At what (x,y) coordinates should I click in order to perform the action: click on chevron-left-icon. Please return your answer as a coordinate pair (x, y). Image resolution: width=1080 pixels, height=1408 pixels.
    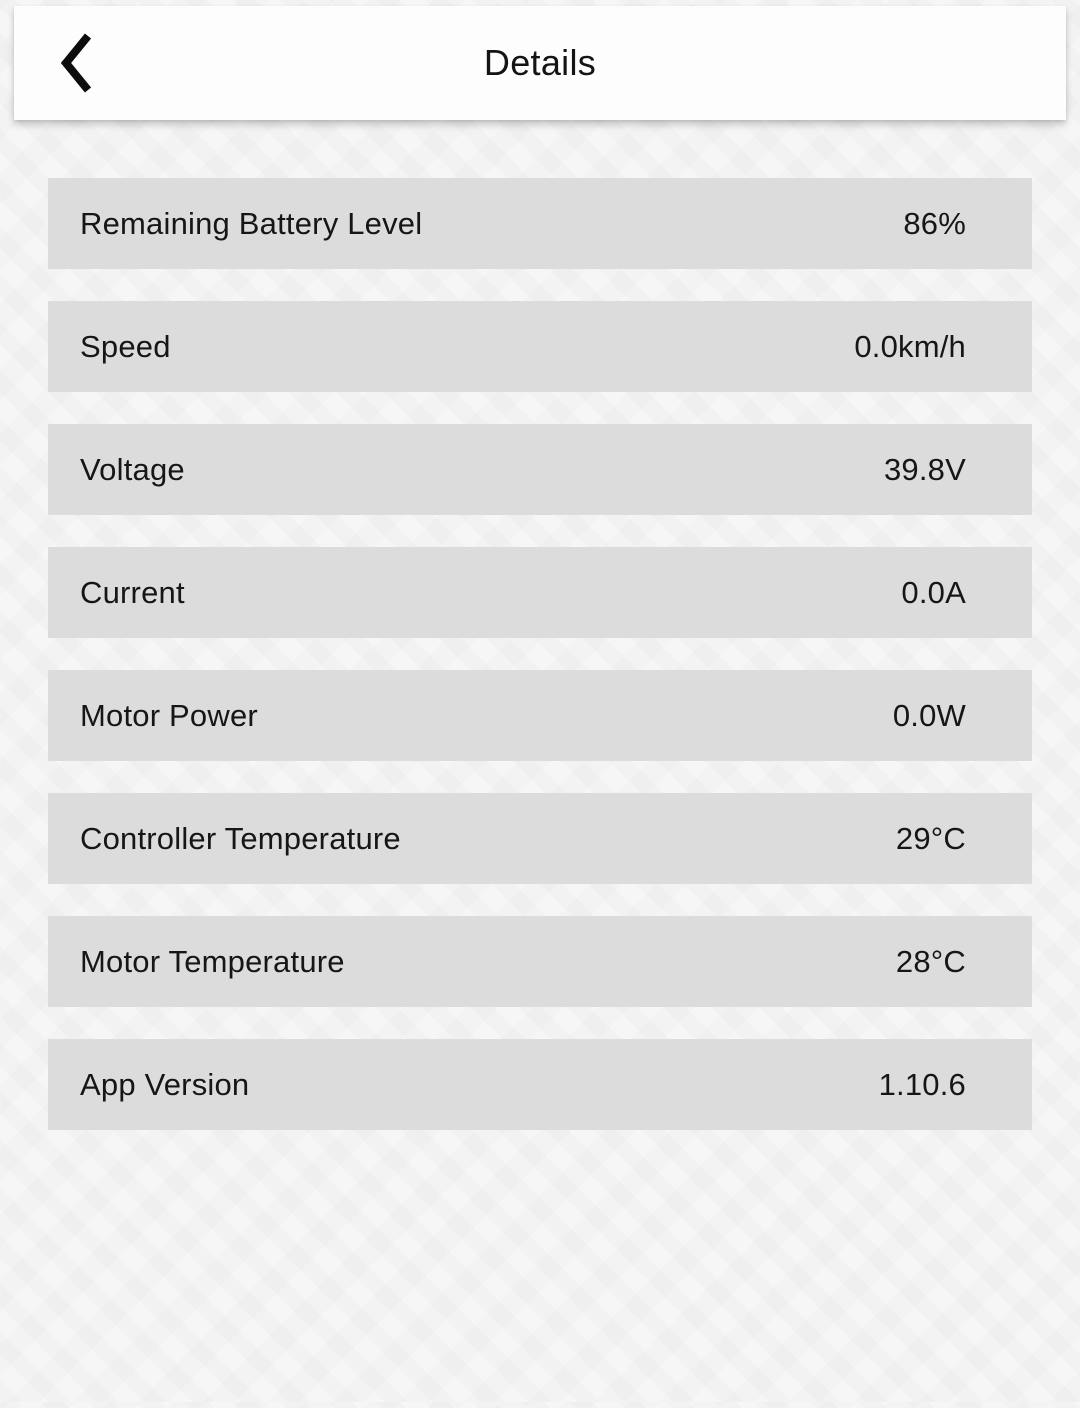
    Looking at the image, I should click on (76, 63).